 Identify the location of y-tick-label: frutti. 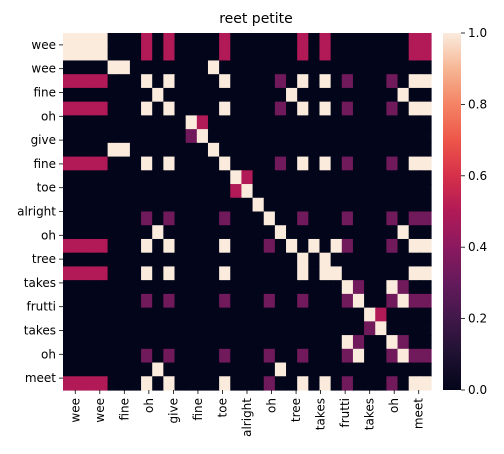
(41, 307).